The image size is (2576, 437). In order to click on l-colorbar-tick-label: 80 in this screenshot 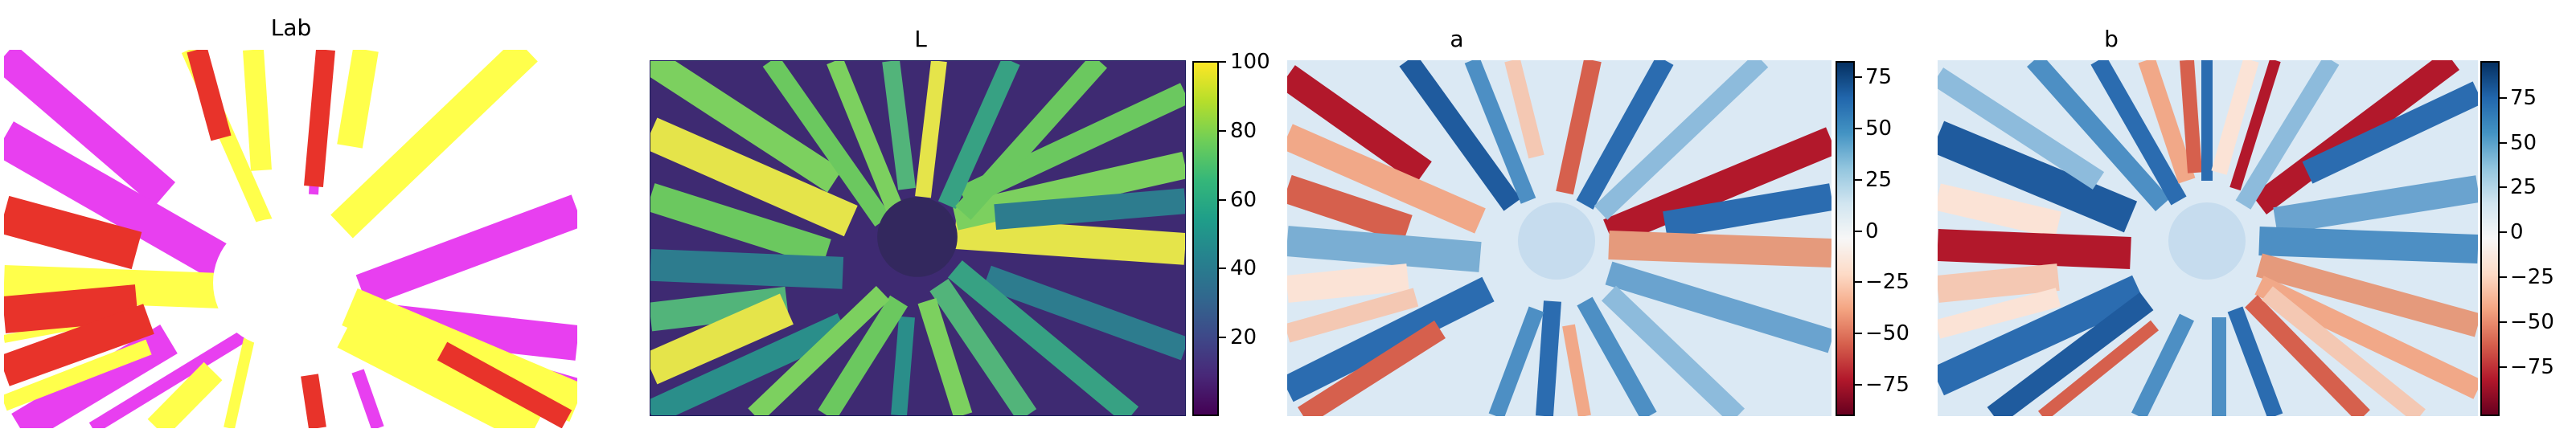, I will do `click(1243, 131)`.